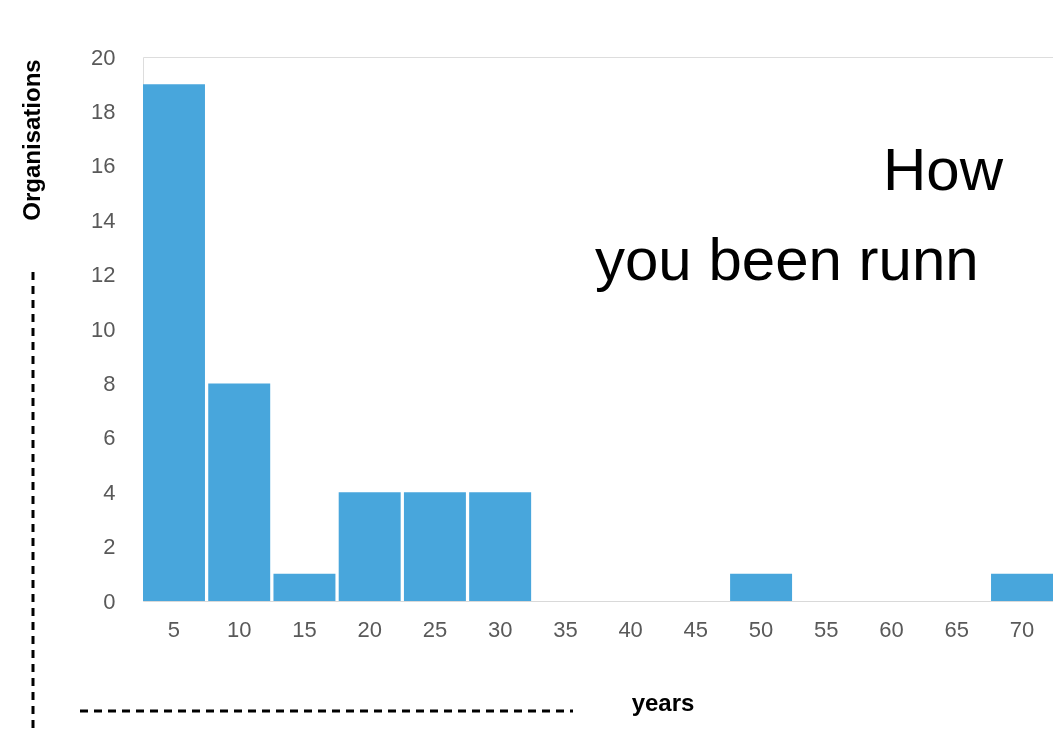  Describe the element at coordinates (304, 629) in the screenshot. I see `x-tick-label: 15` at that location.